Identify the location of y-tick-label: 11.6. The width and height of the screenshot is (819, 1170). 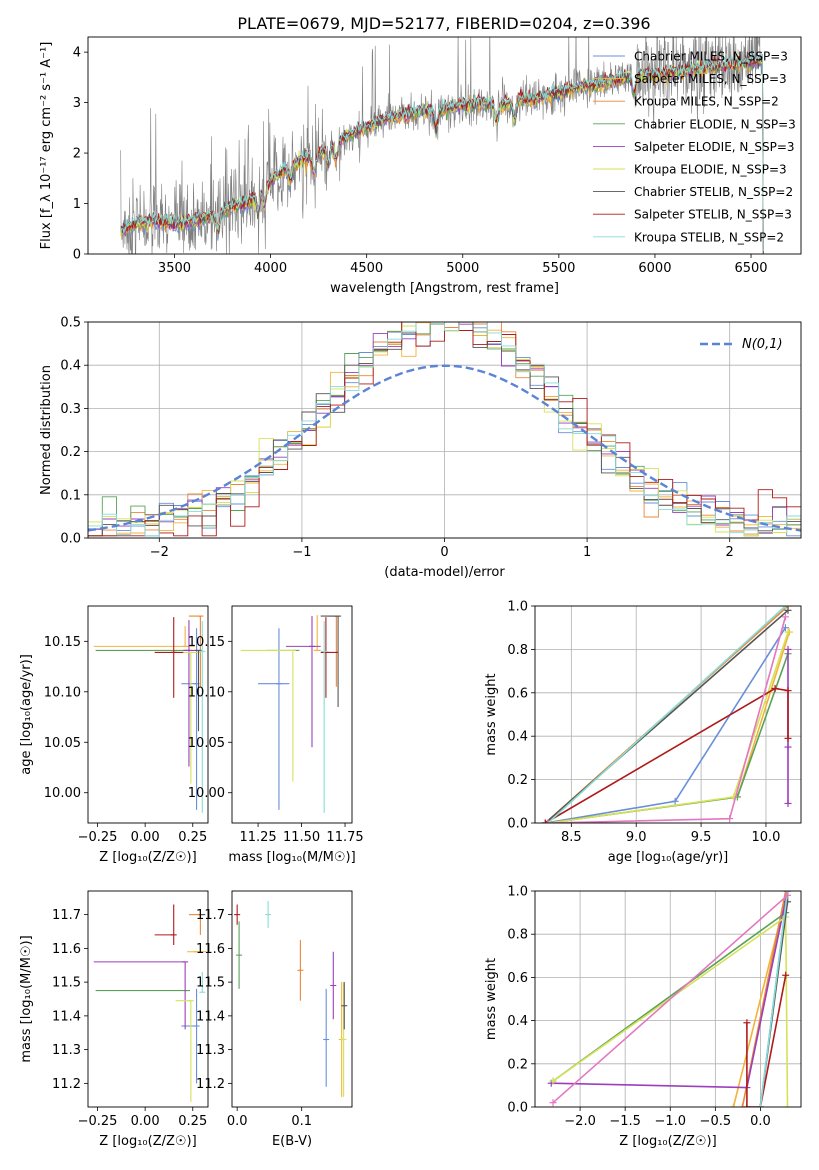
(210, 949).